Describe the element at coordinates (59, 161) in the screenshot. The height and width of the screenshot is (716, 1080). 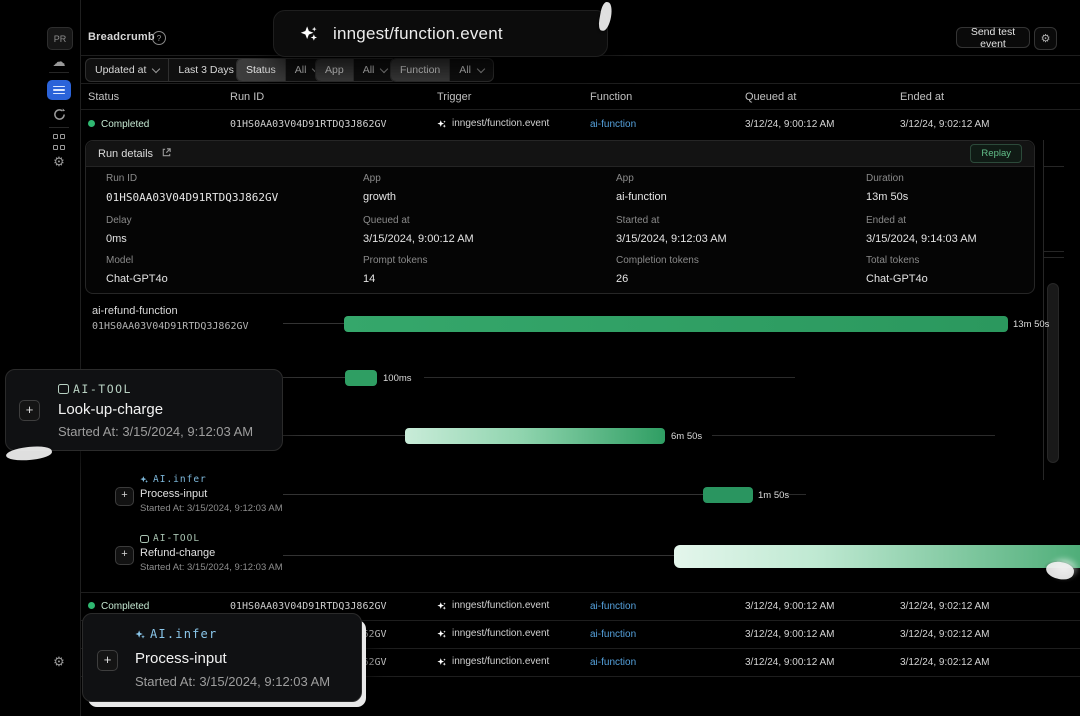
I see `settings-gear-icon: ⚙` at that location.